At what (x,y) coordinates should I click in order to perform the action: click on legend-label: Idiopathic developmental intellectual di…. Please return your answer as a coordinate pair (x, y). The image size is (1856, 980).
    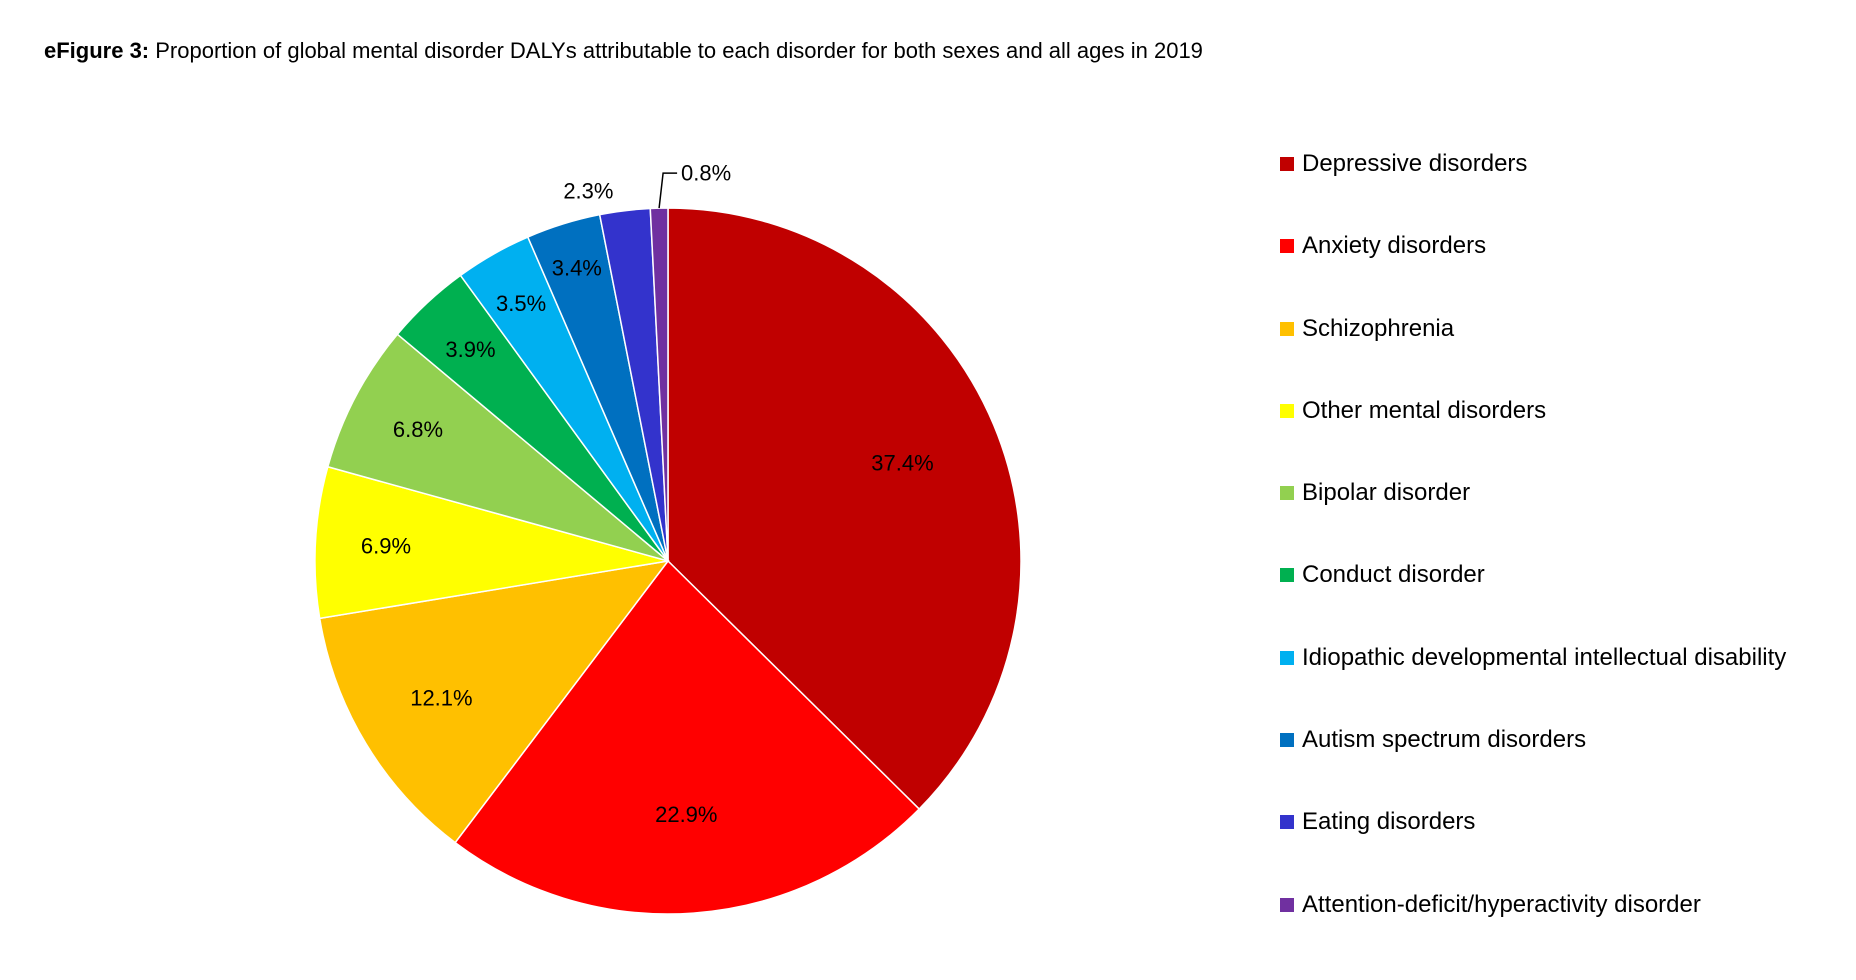
    Looking at the image, I should click on (1544, 657).